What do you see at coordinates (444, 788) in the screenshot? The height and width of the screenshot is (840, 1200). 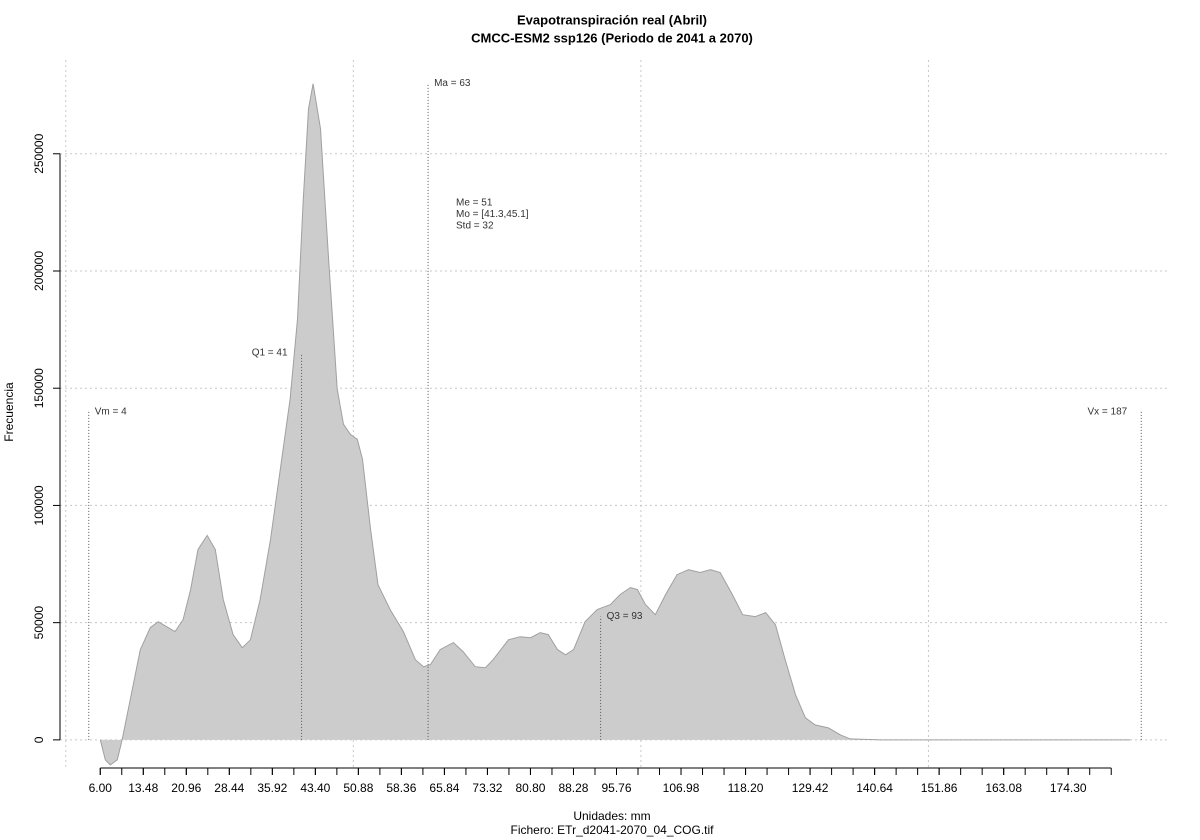 I see `x-tick-label: 65.84` at bounding box center [444, 788].